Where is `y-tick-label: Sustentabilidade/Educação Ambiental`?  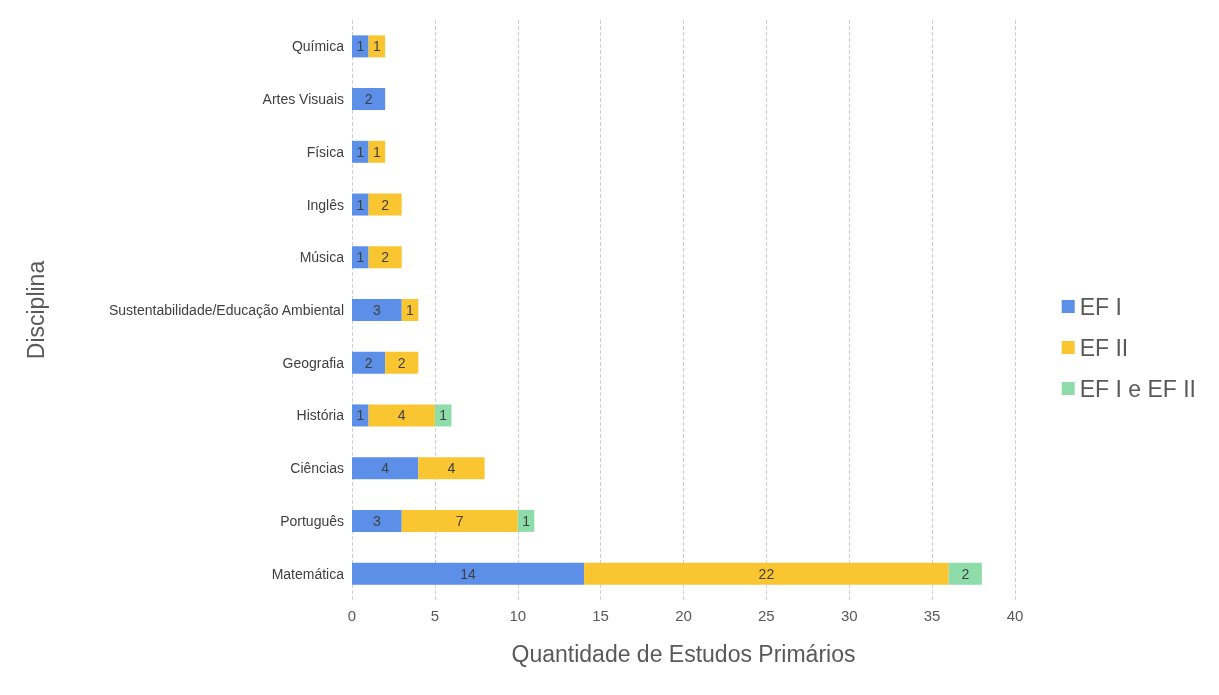 y-tick-label: Sustentabilidade/Educação Ambiental is located at coordinates (226, 310).